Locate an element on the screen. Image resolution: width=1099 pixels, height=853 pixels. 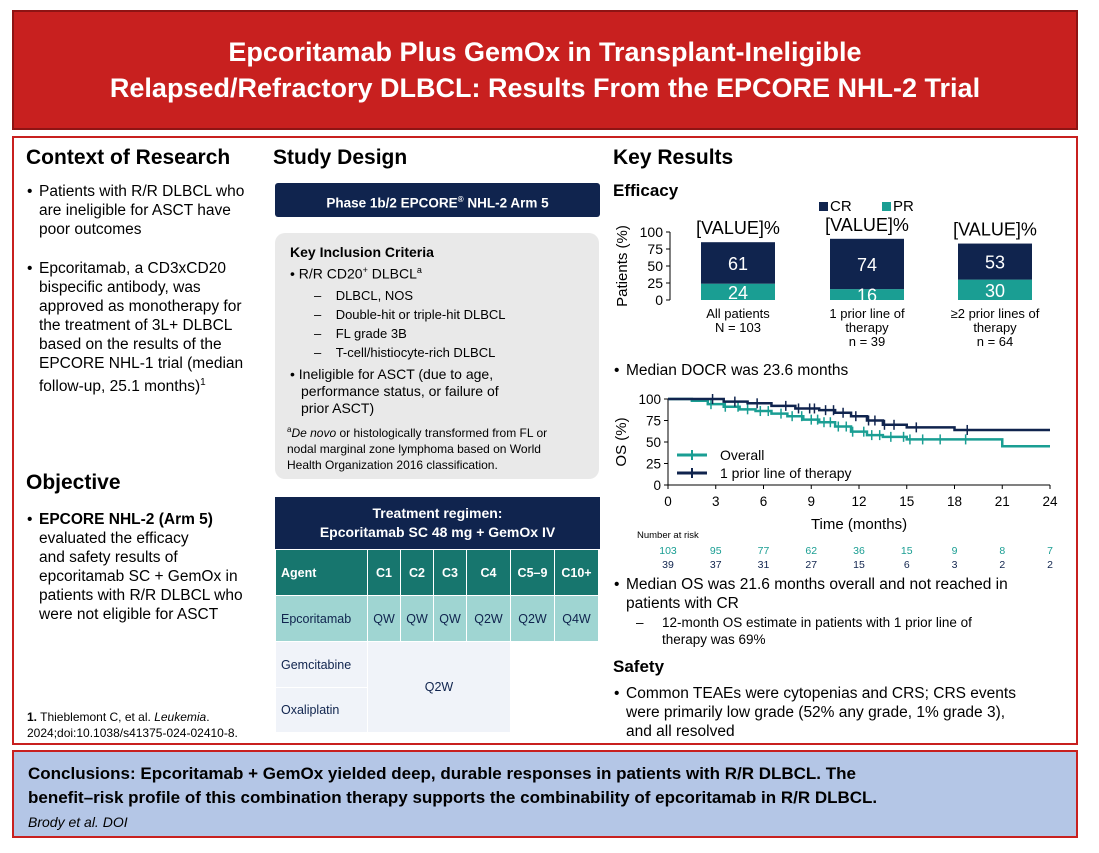
x-axis-label: Time (months) is located at coordinates (859, 524).